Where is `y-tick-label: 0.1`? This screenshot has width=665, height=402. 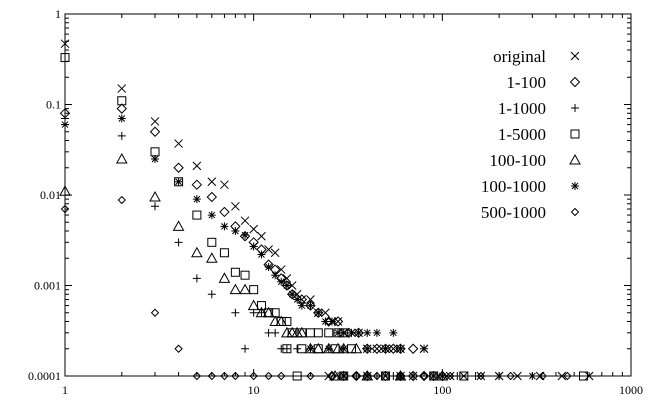 y-tick-label: 0.1 is located at coordinates (53, 105).